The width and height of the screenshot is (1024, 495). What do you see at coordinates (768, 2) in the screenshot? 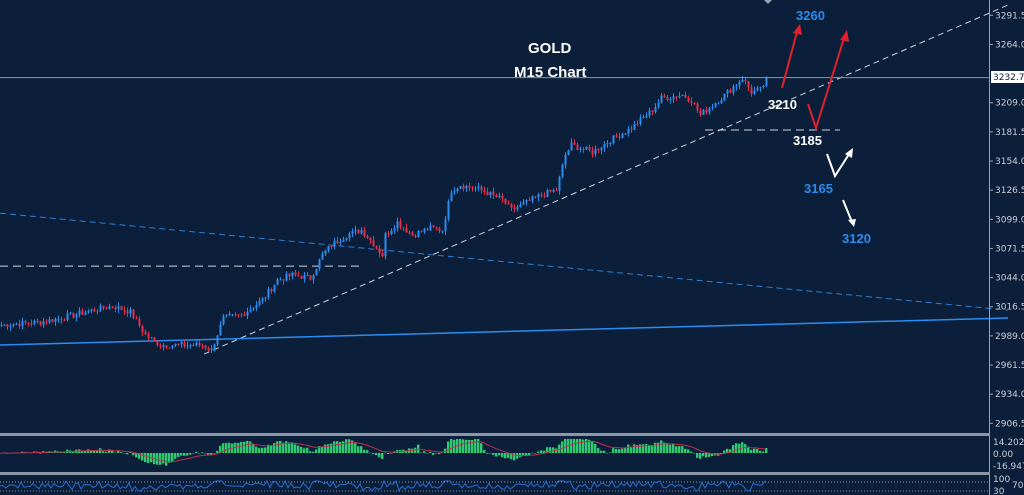
I see `scroll-marker-icon` at bounding box center [768, 2].